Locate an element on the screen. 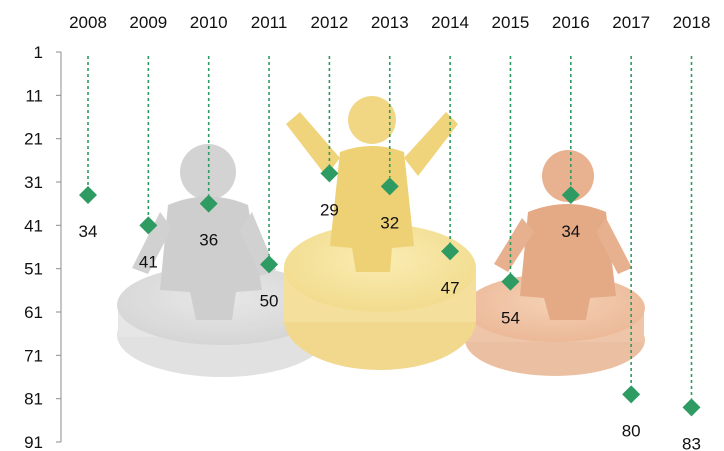 This screenshot has width=724, height=451. x-tick-label: 2010 is located at coordinates (209, 22).